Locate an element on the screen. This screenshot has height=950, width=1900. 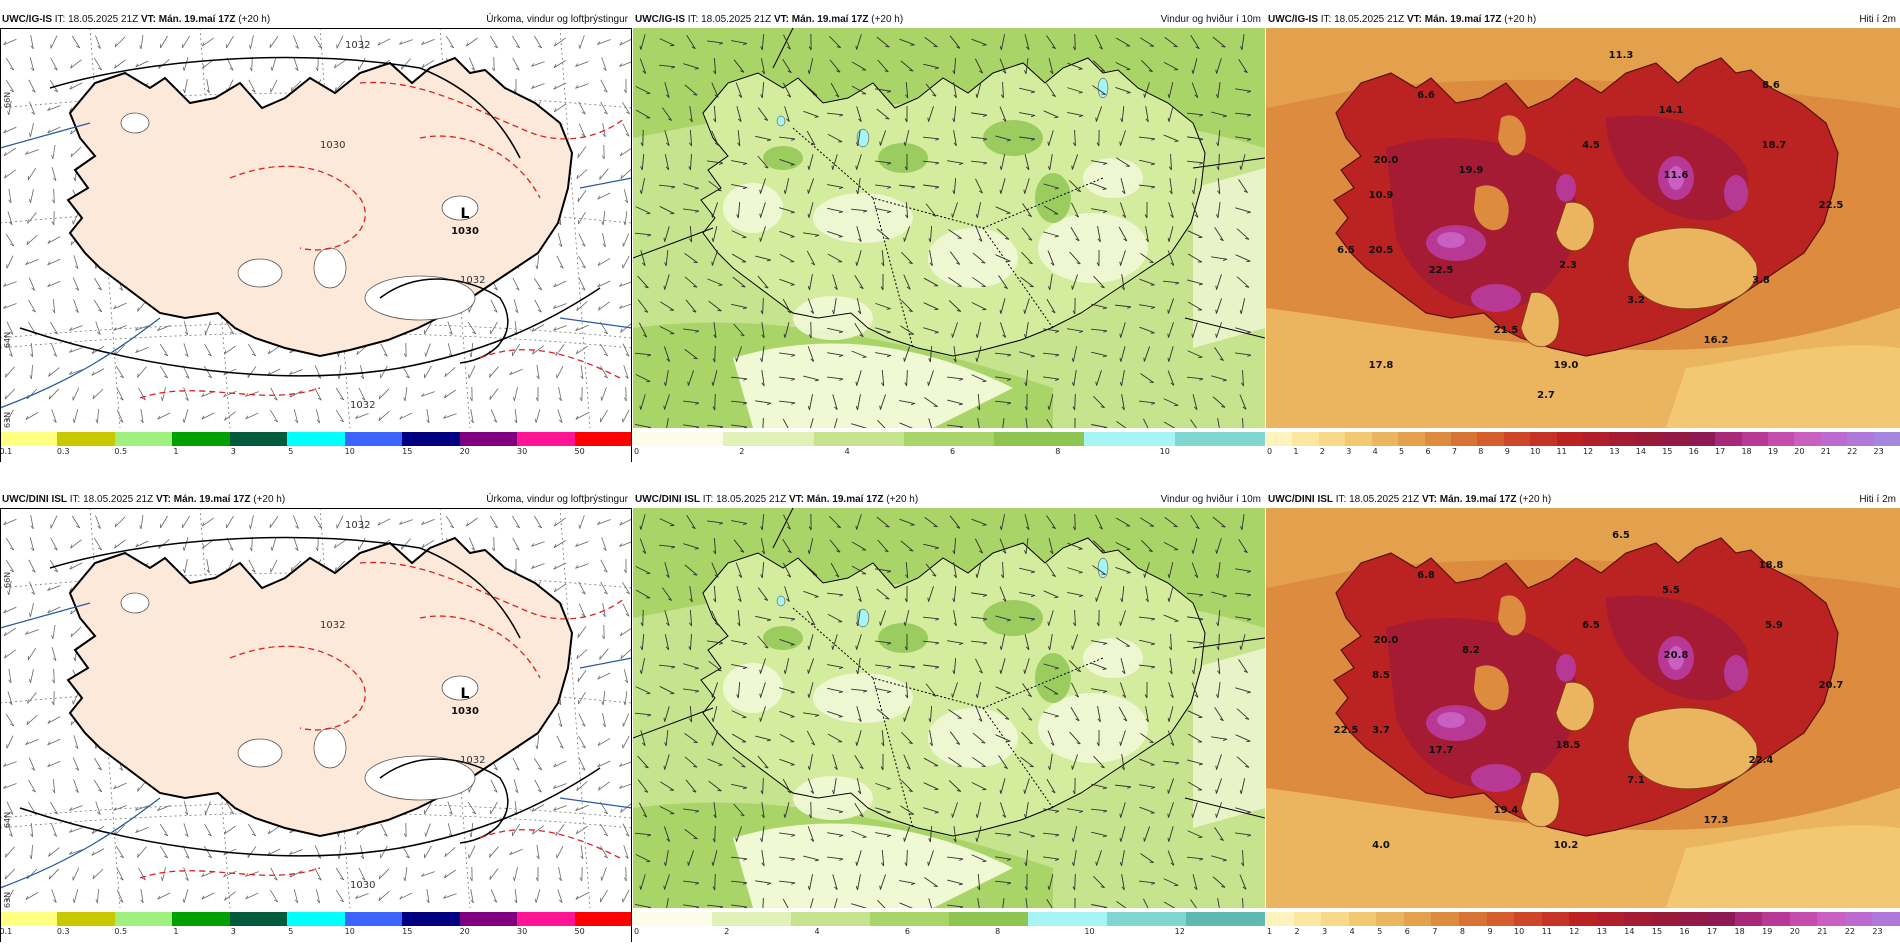
temp-value-label: 10.2 is located at coordinates (1566, 845).